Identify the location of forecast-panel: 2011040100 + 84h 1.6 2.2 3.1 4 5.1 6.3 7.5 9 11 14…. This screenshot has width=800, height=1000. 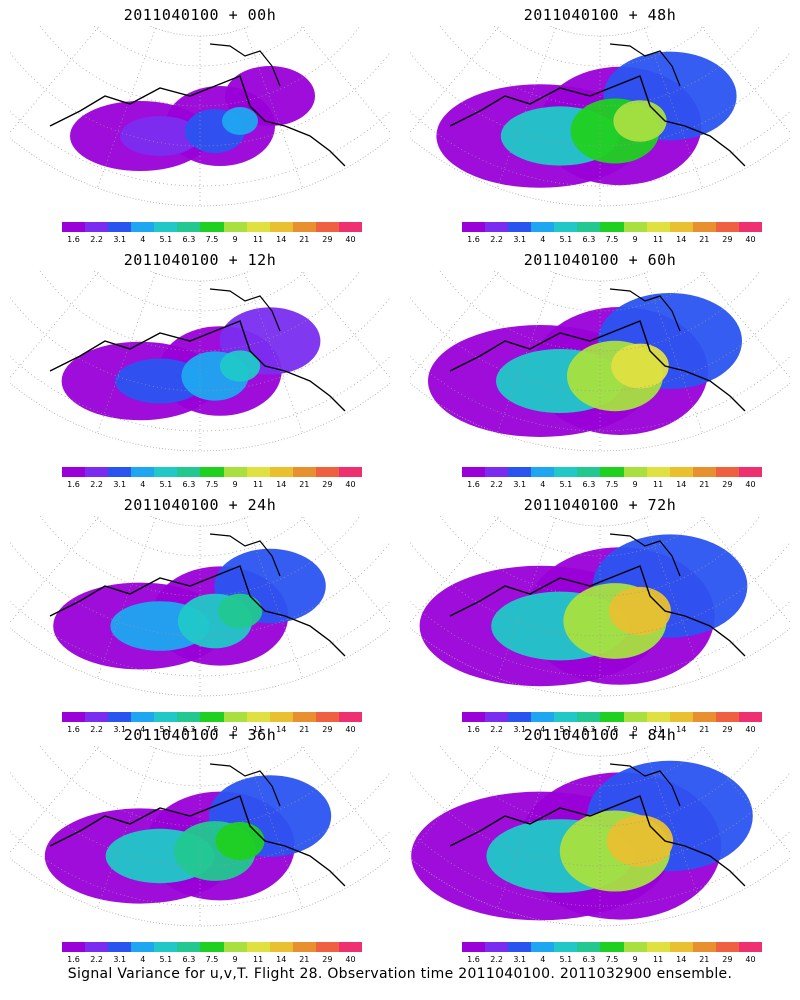
(600, 842).